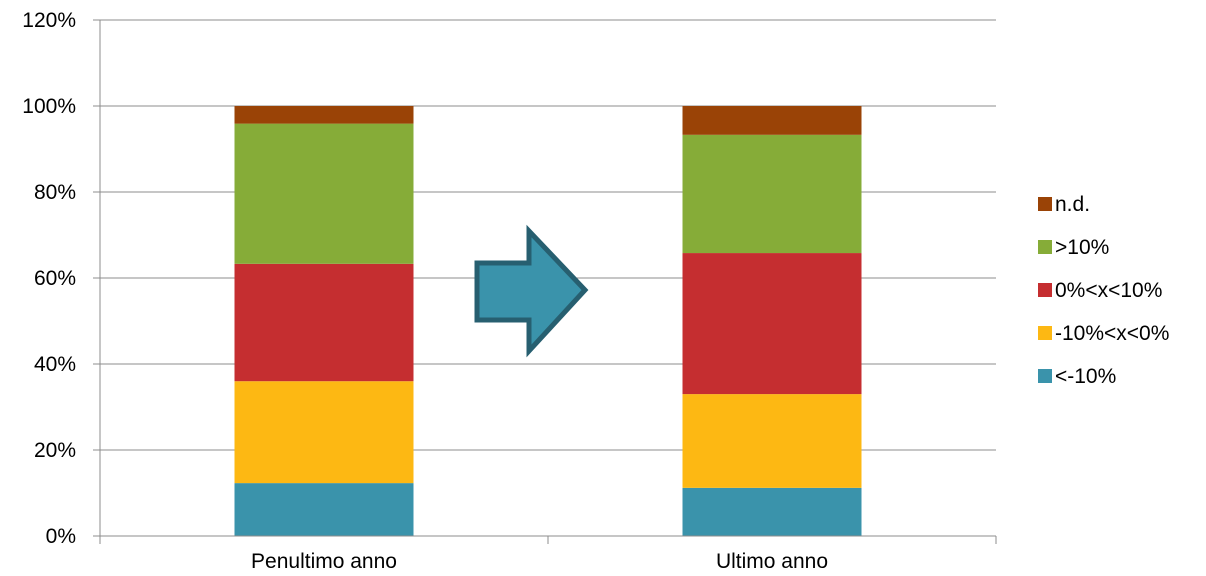 The height and width of the screenshot is (576, 1206). I want to click on y-tick-label: 20%, so click(55, 450).